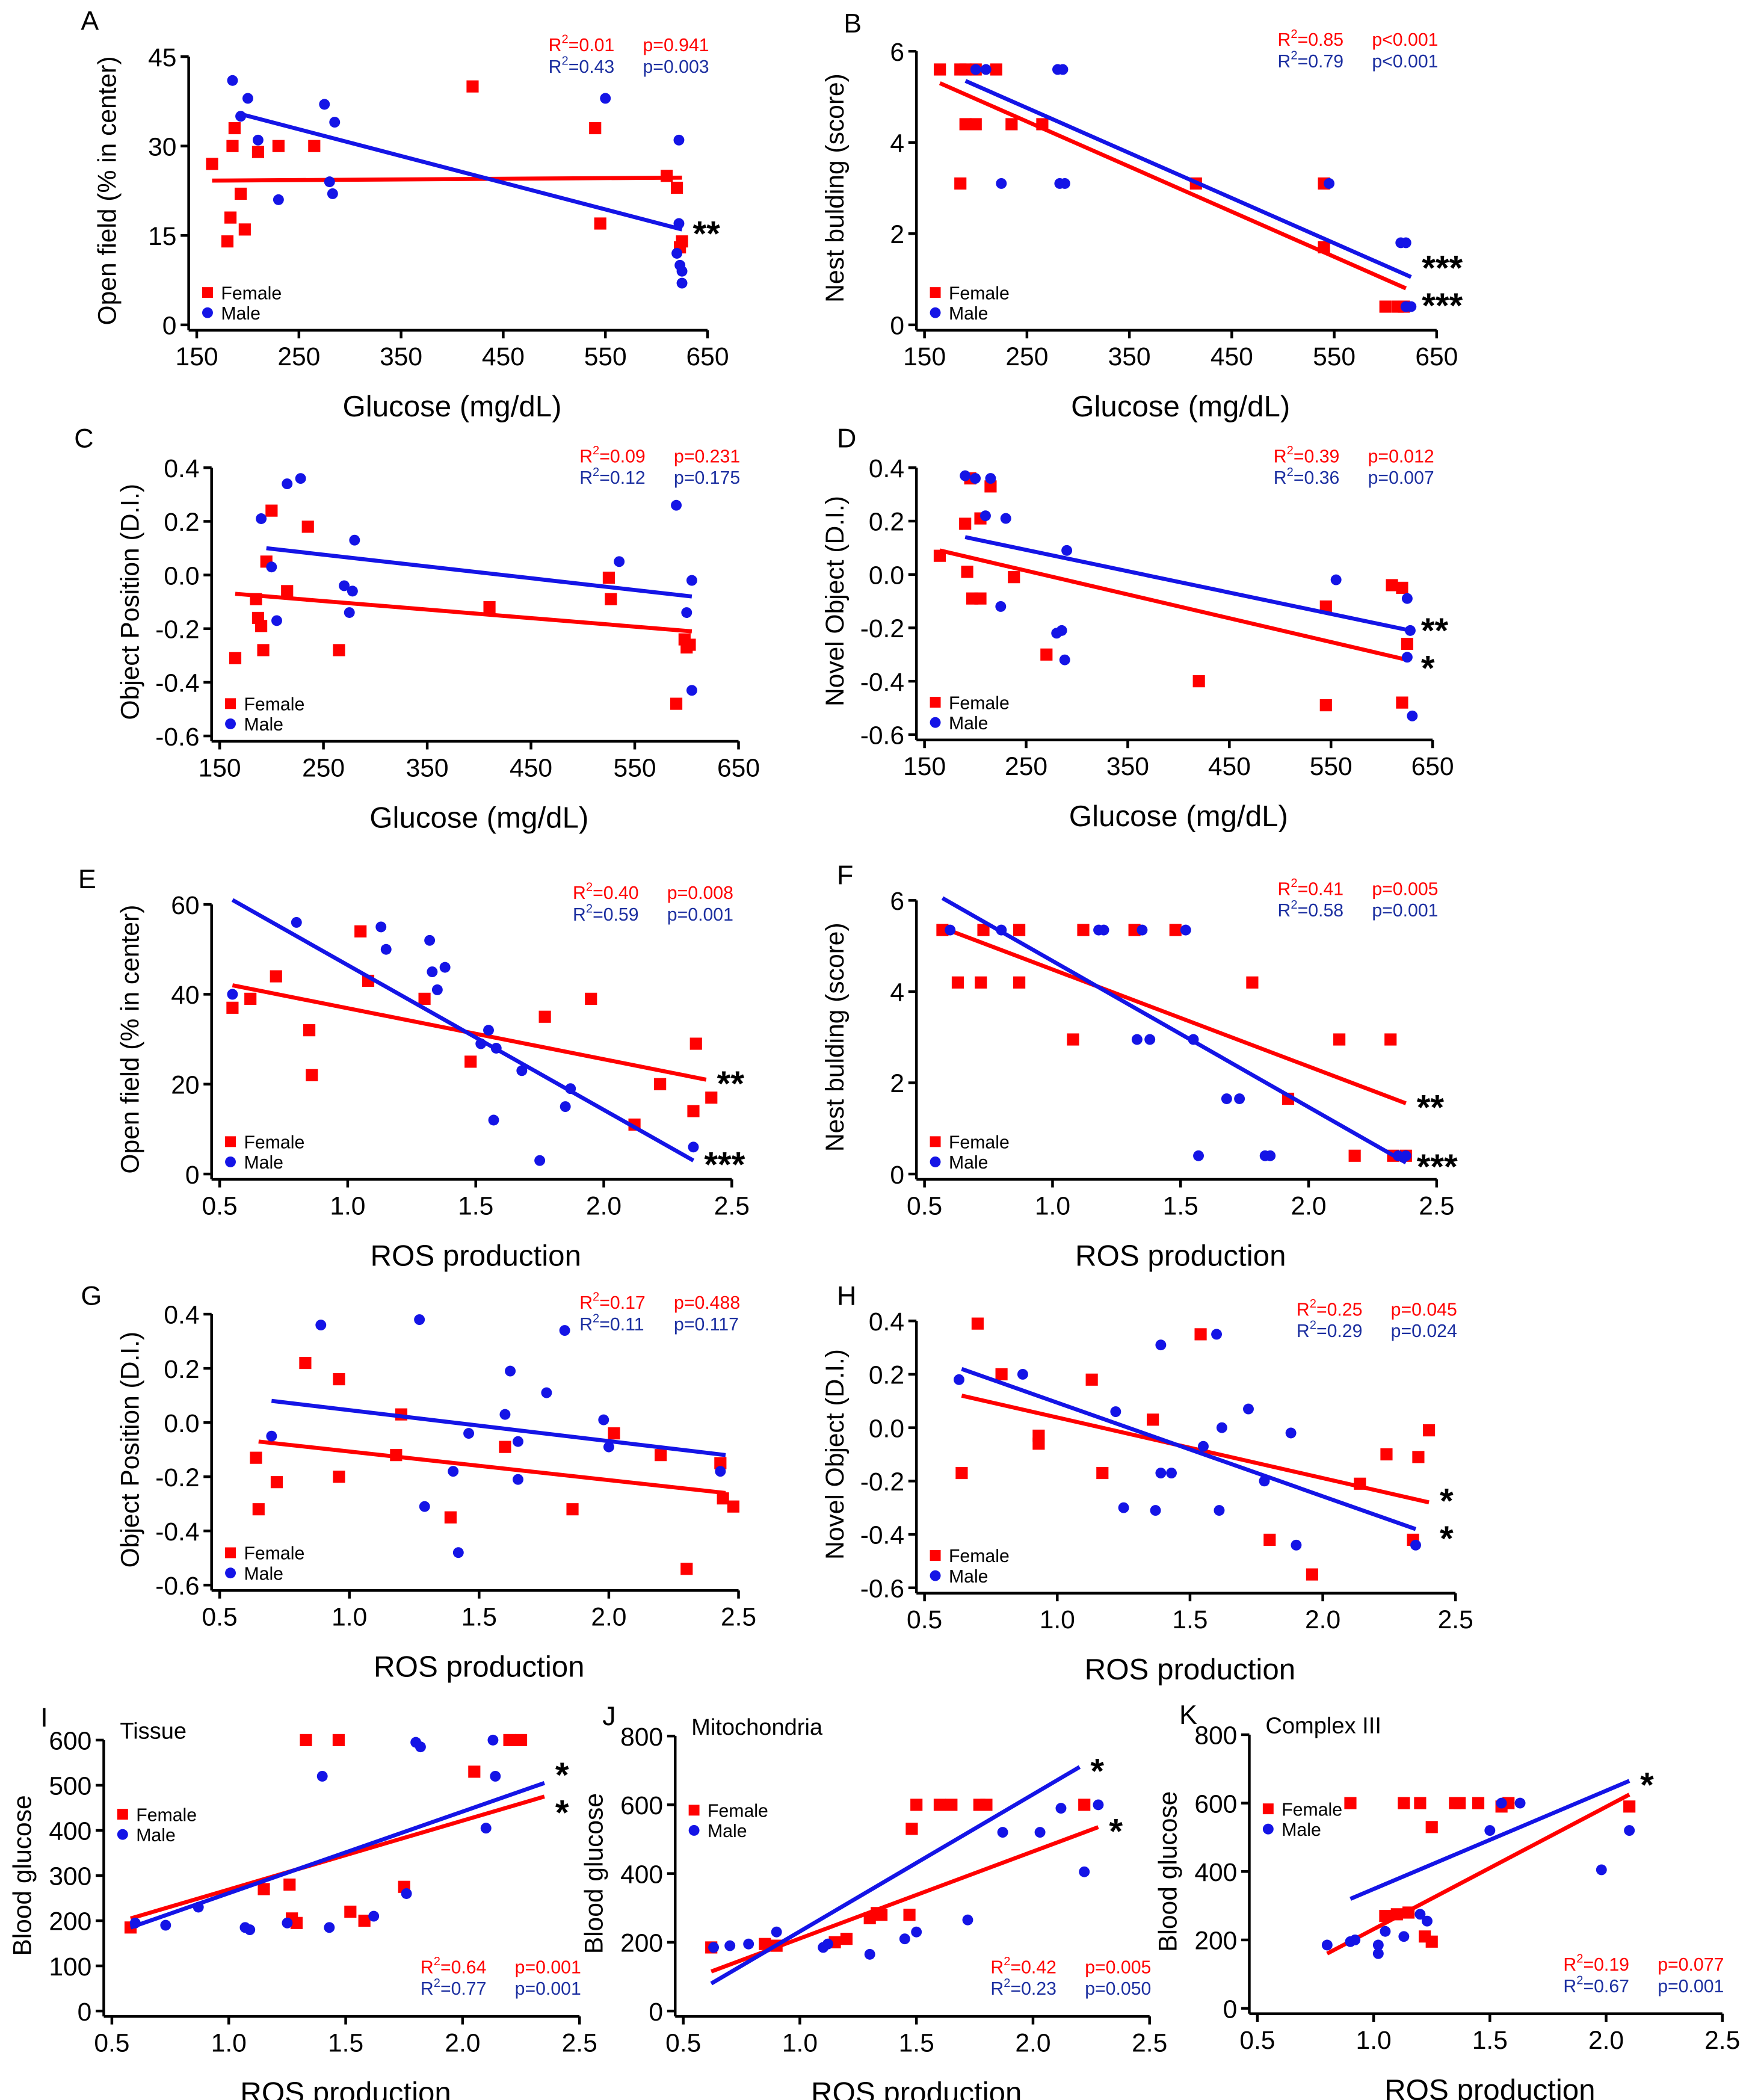 The width and height of the screenshot is (1752, 2100). I want to click on p-value: p<0.001, so click(1405, 62).